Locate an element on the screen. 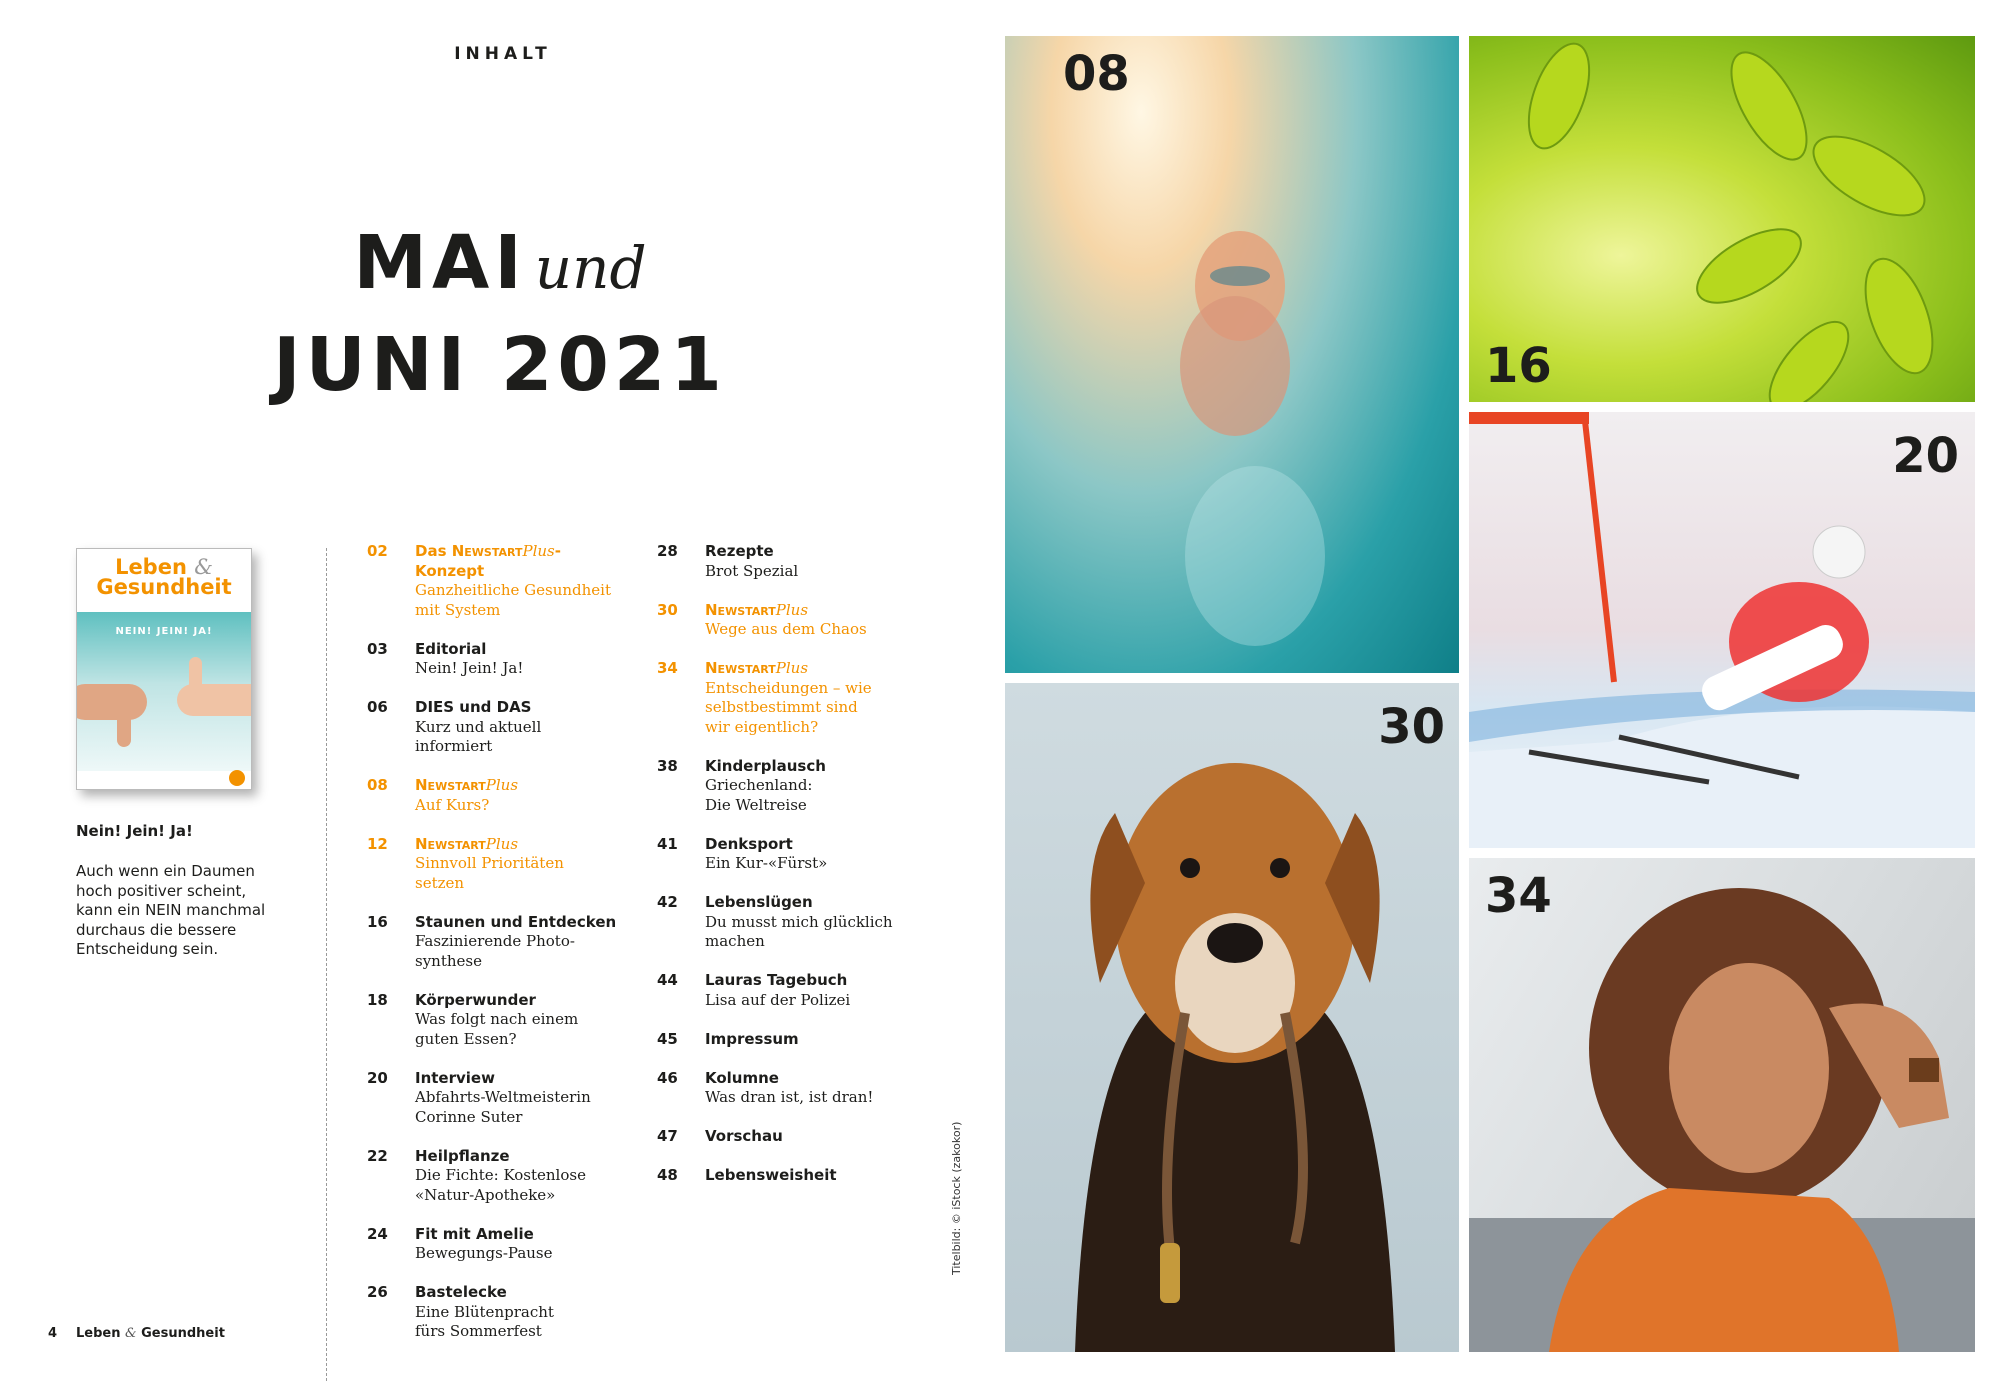  toc-page-number: 22 is located at coordinates (377, 1155).